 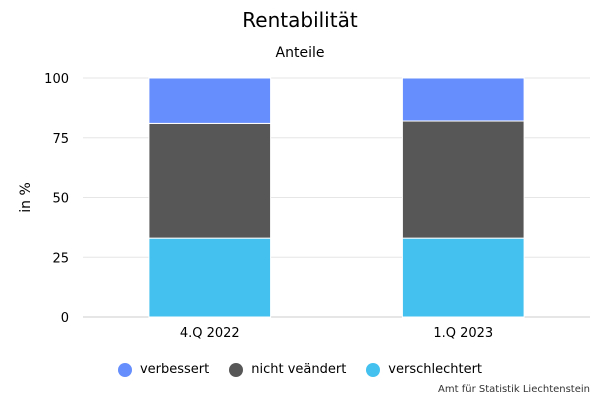 I want to click on legend-label: nicht veändert, so click(x=299, y=369).